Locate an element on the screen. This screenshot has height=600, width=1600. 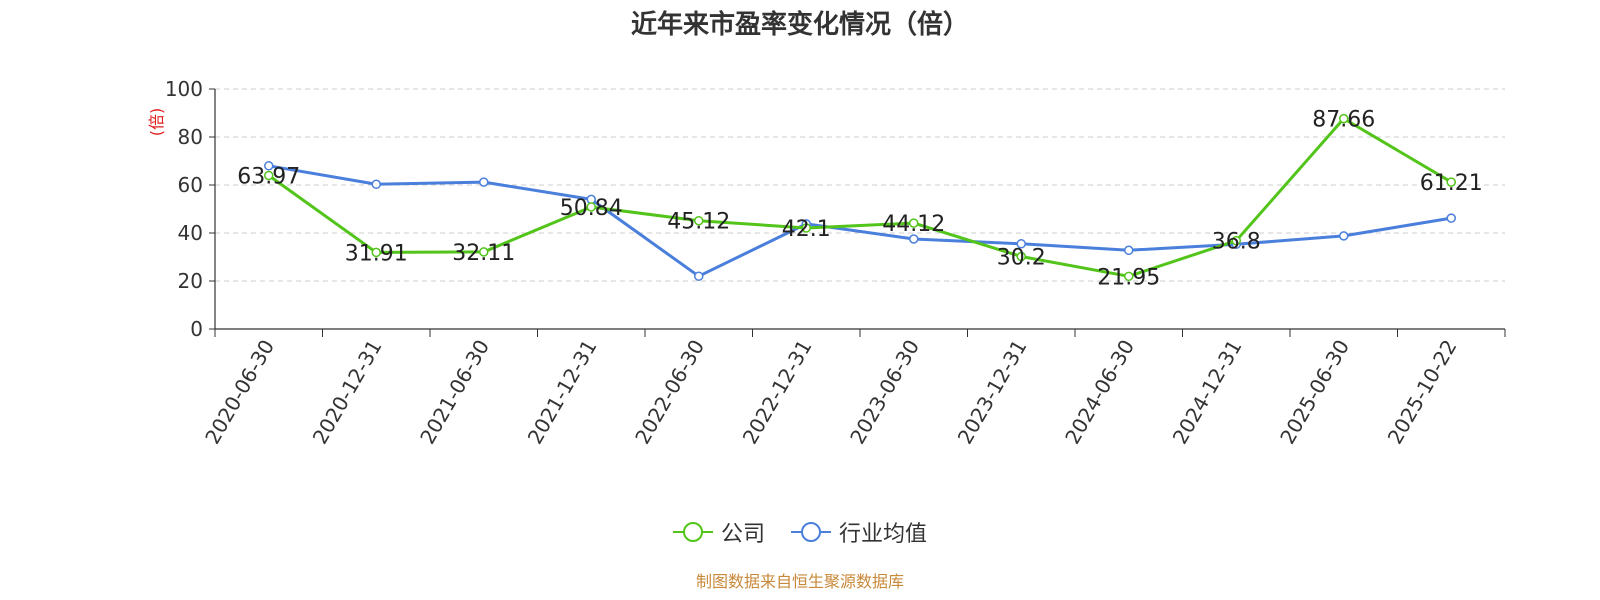
data-label-company: 32.11 is located at coordinates (483, 253).